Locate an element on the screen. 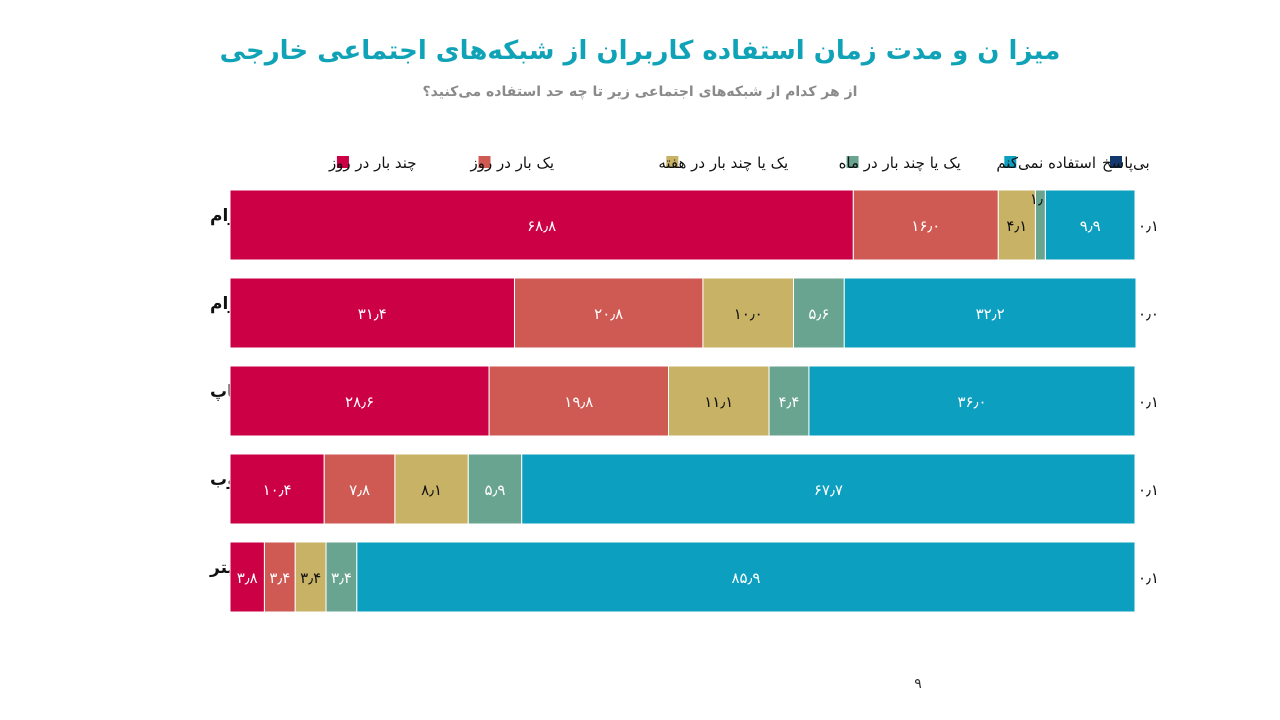 The height and width of the screenshot is (720, 1280). data-label: ۸٫۱ is located at coordinates (431, 490).